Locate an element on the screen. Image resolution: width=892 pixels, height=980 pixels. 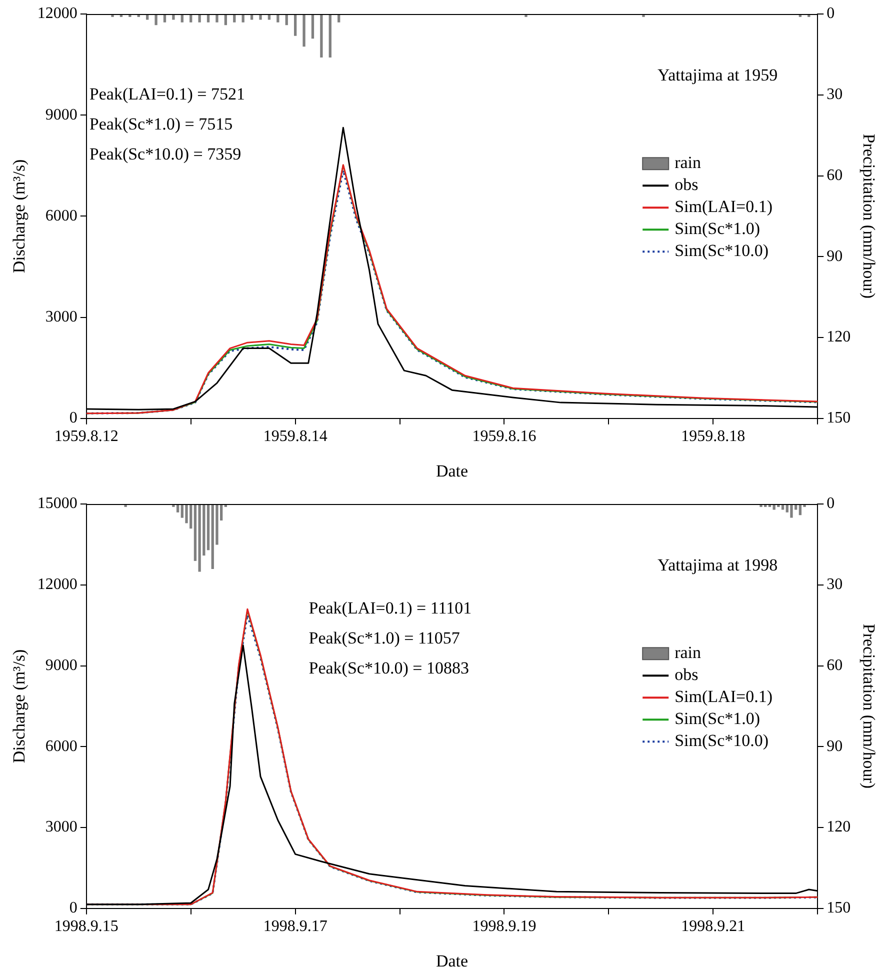
annotation: Peak(LAI=0.1) = 7521 is located at coordinates (167, 94).